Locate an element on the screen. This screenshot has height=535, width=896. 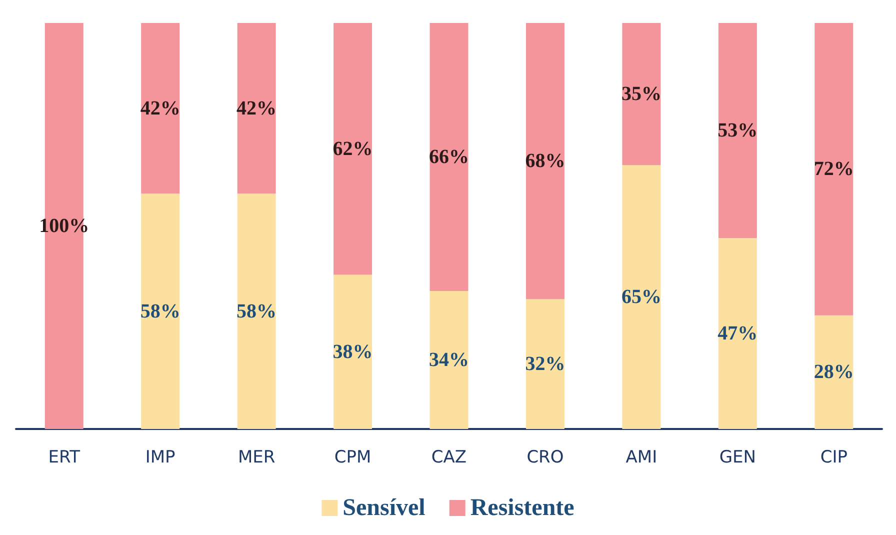
x-tick-label: CRO is located at coordinates (545, 458).